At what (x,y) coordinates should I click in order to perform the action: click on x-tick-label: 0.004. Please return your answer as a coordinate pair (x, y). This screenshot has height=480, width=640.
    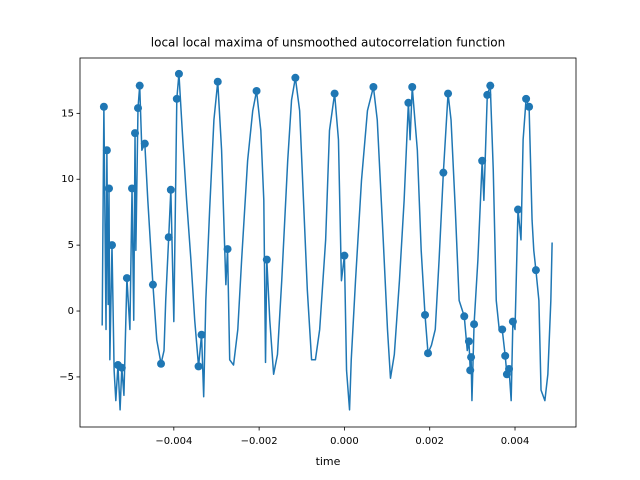
    Looking at the image, I should click on (515, 441).